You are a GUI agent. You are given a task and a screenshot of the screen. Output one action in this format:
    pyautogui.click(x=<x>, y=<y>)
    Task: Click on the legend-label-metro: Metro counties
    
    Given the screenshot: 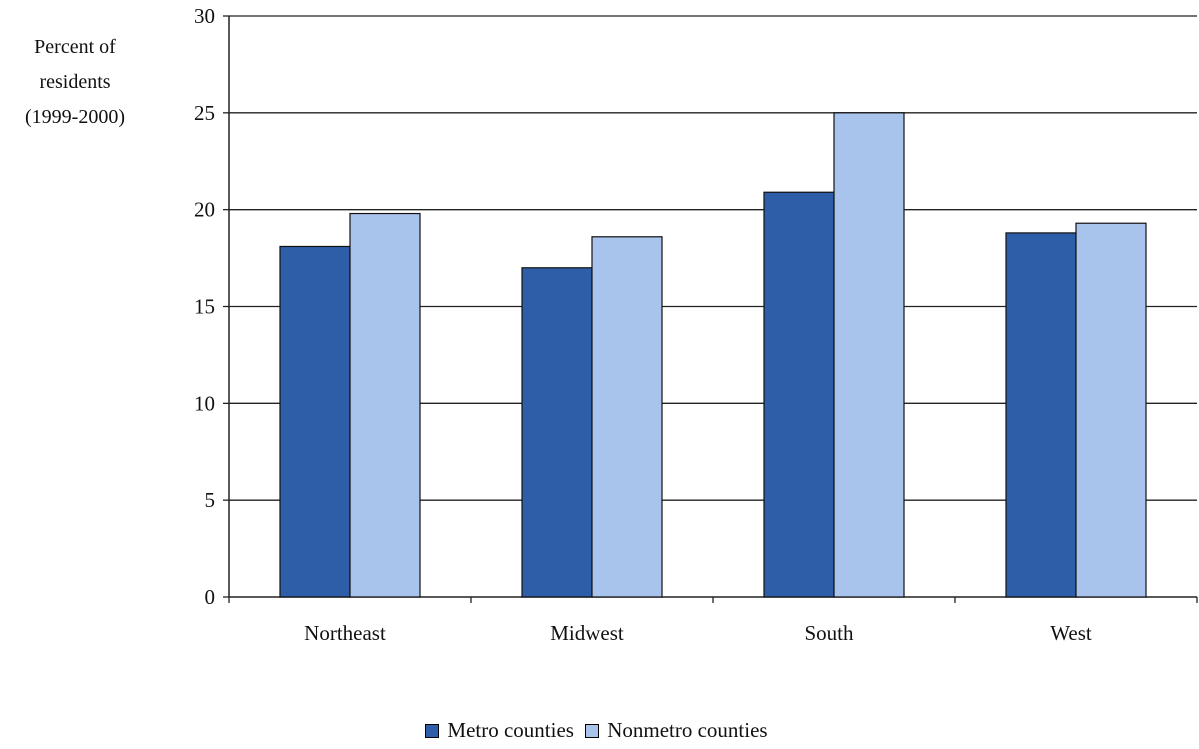 What is the action you would take?
    pyautogui.click(x=510, y=730)
    